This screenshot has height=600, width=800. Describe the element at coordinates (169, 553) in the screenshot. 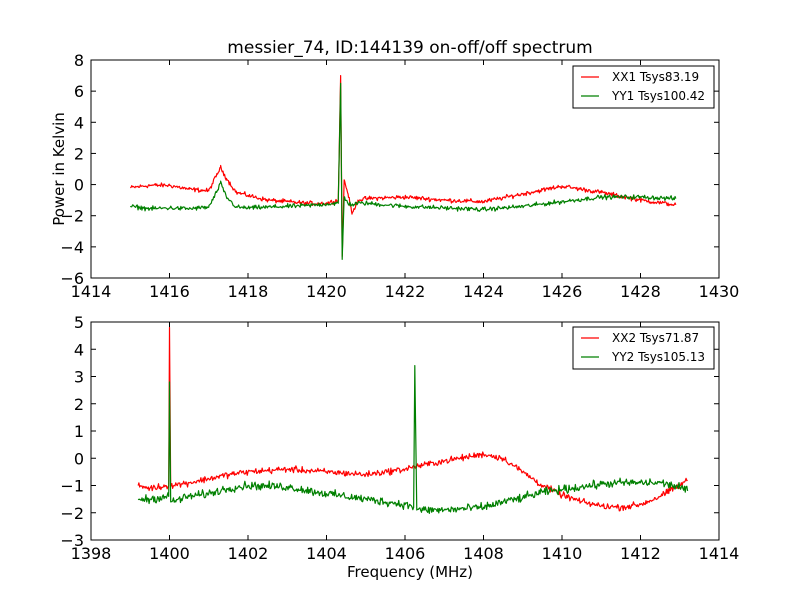

I see `x-tick-label: 1400` at that location.